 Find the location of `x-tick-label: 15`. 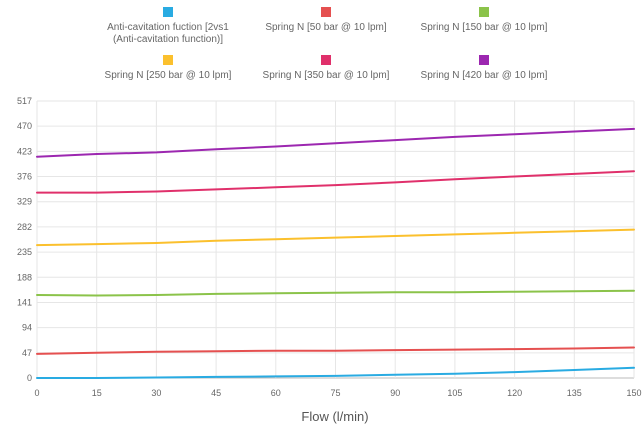

x-tick-label: 15 is located at coordinates (97, 393).